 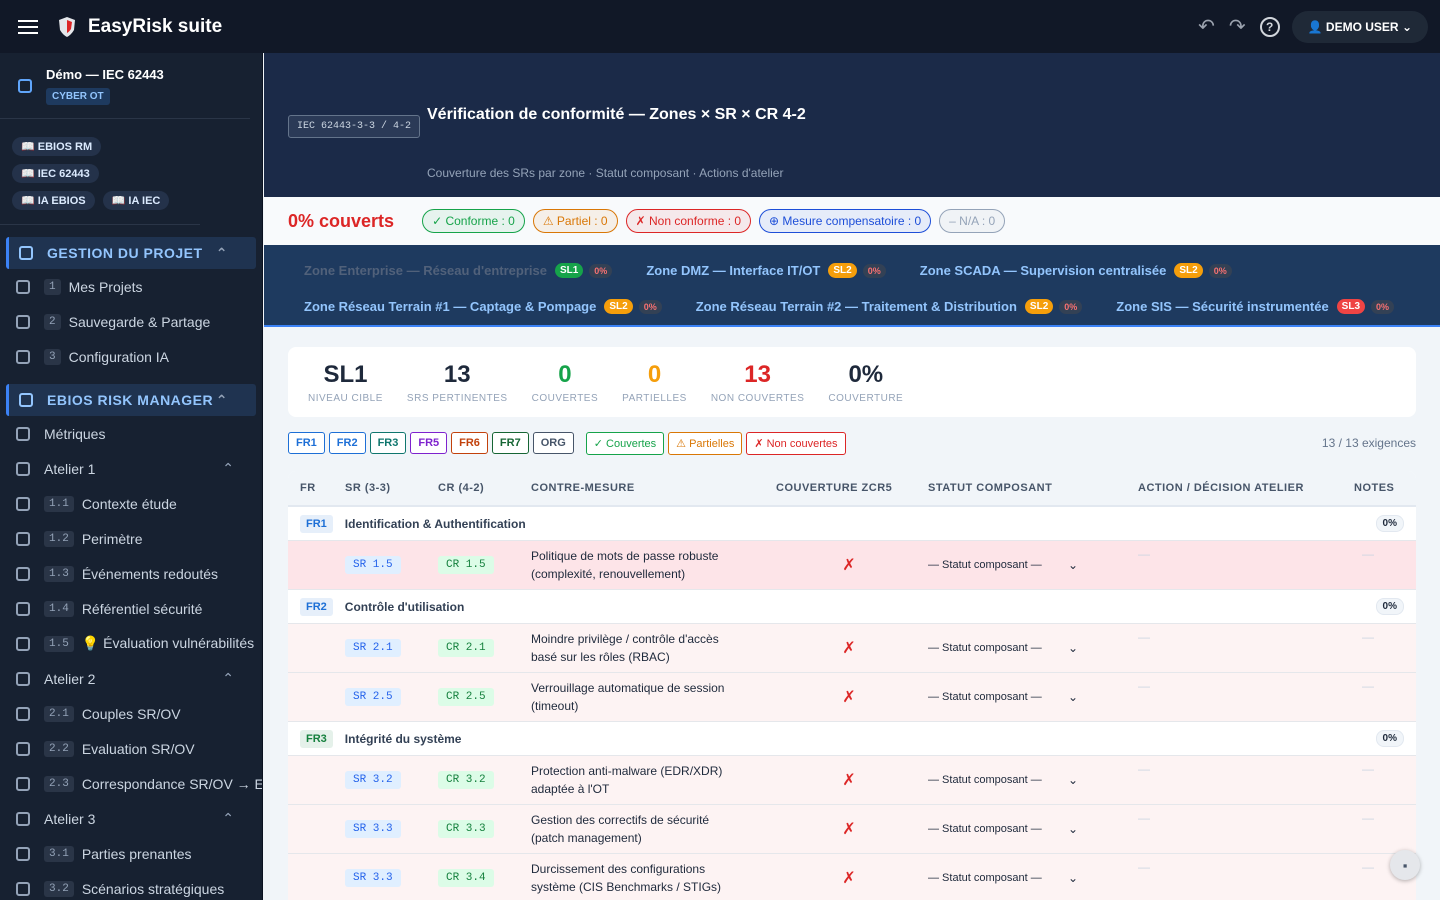 What do you see at coordinates (391, 878) in the screenshot?
I see `cell: SR 3.3` at bounding box center [391, 878].